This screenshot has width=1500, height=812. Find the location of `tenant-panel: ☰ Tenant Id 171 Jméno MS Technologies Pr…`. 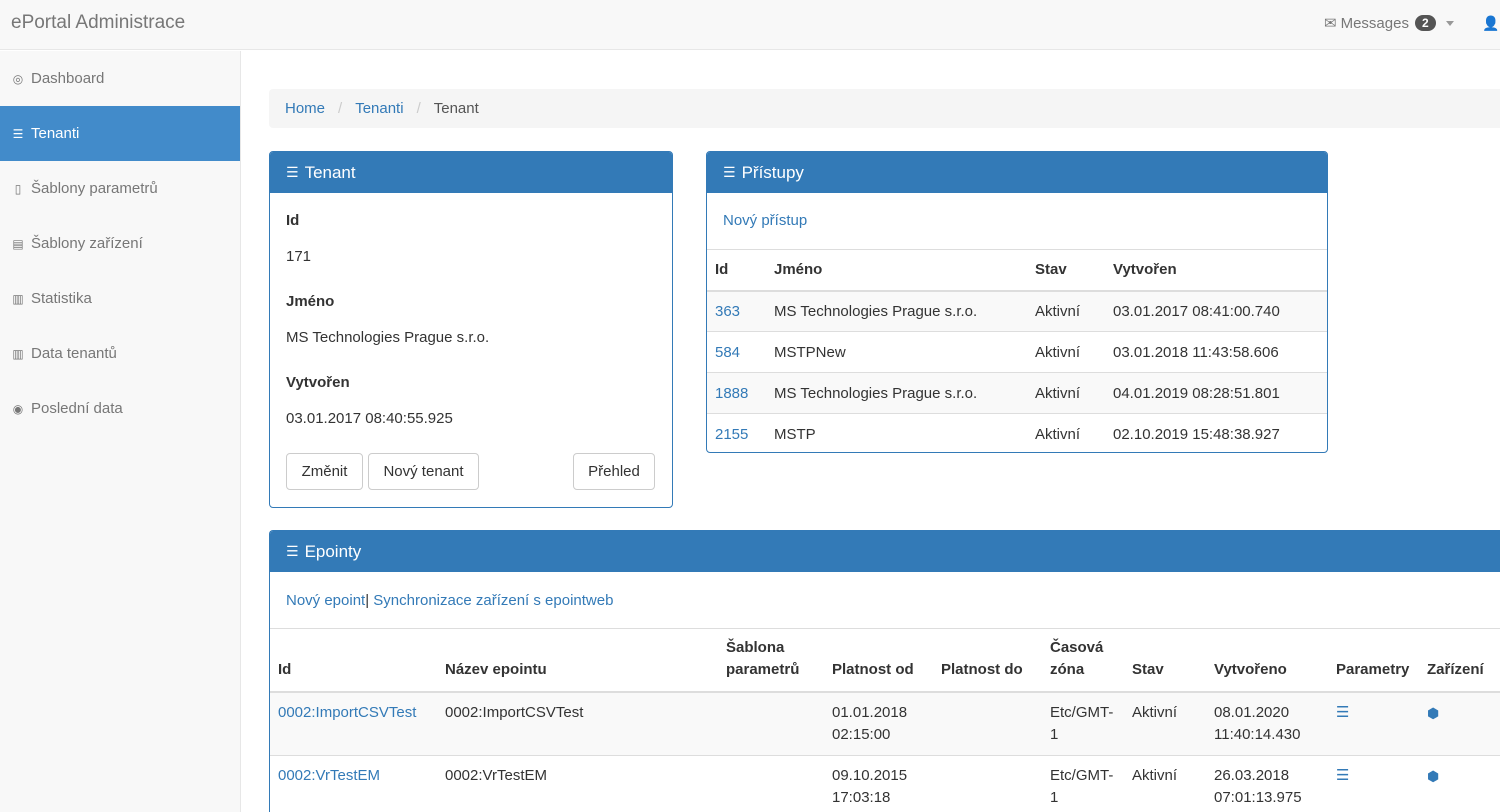

tenant-panel: ☰ Tenant Id 171 Jméno MS Technologies Pr… is located at coordinates (471, 329).